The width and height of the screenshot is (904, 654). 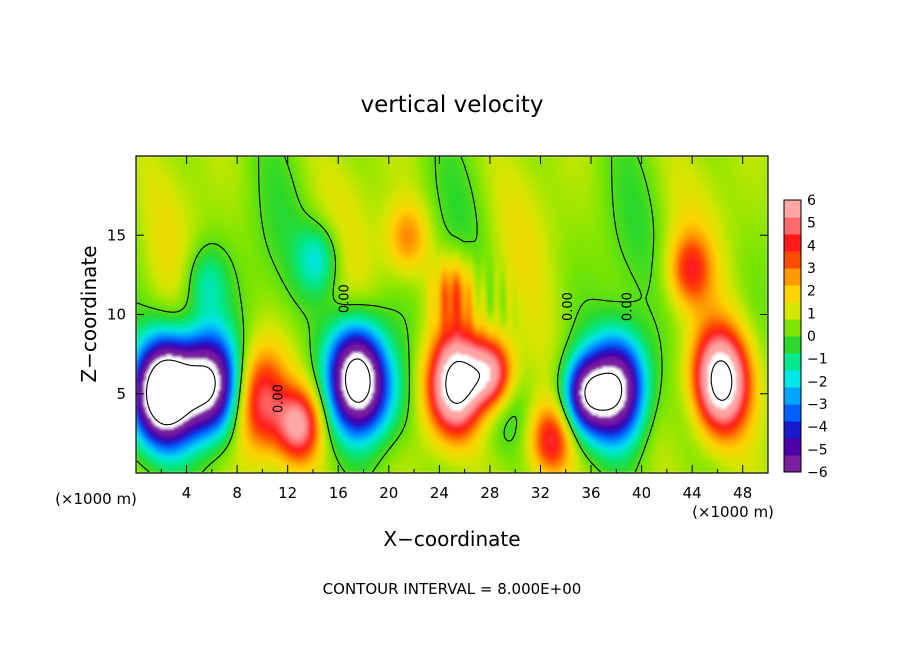 What do you see at coordinates (733, 512) in the screenshot?
I see `x-unit-right: (×1000 m)` at bounding box center [733, 512].